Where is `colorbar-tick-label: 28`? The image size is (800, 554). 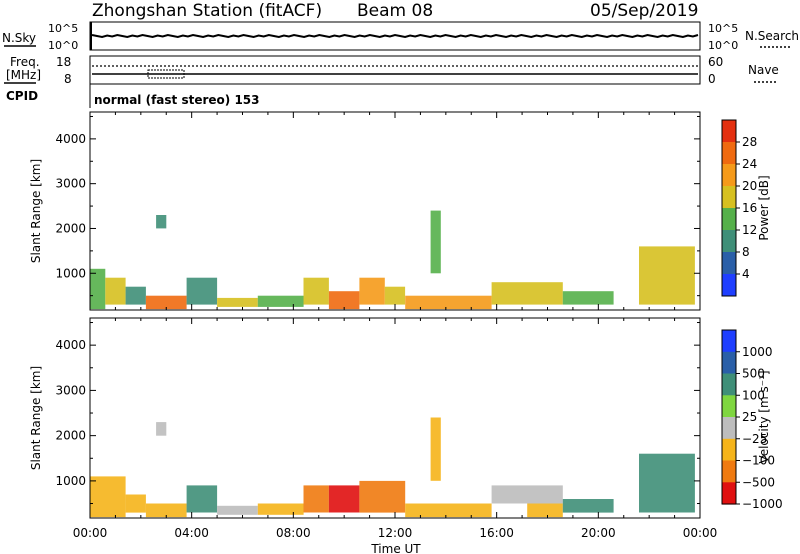
colorbar-tick-label: 28 is located at coordinates (749, 142).